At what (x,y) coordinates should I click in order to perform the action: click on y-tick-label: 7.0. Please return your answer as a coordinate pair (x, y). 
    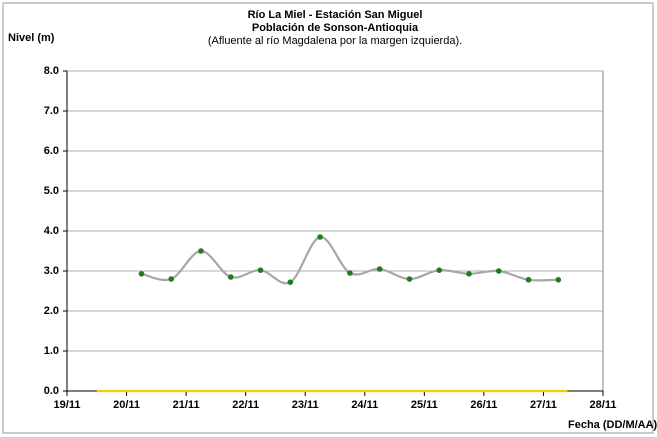
    Looking at the image, I should click on (51, 111).